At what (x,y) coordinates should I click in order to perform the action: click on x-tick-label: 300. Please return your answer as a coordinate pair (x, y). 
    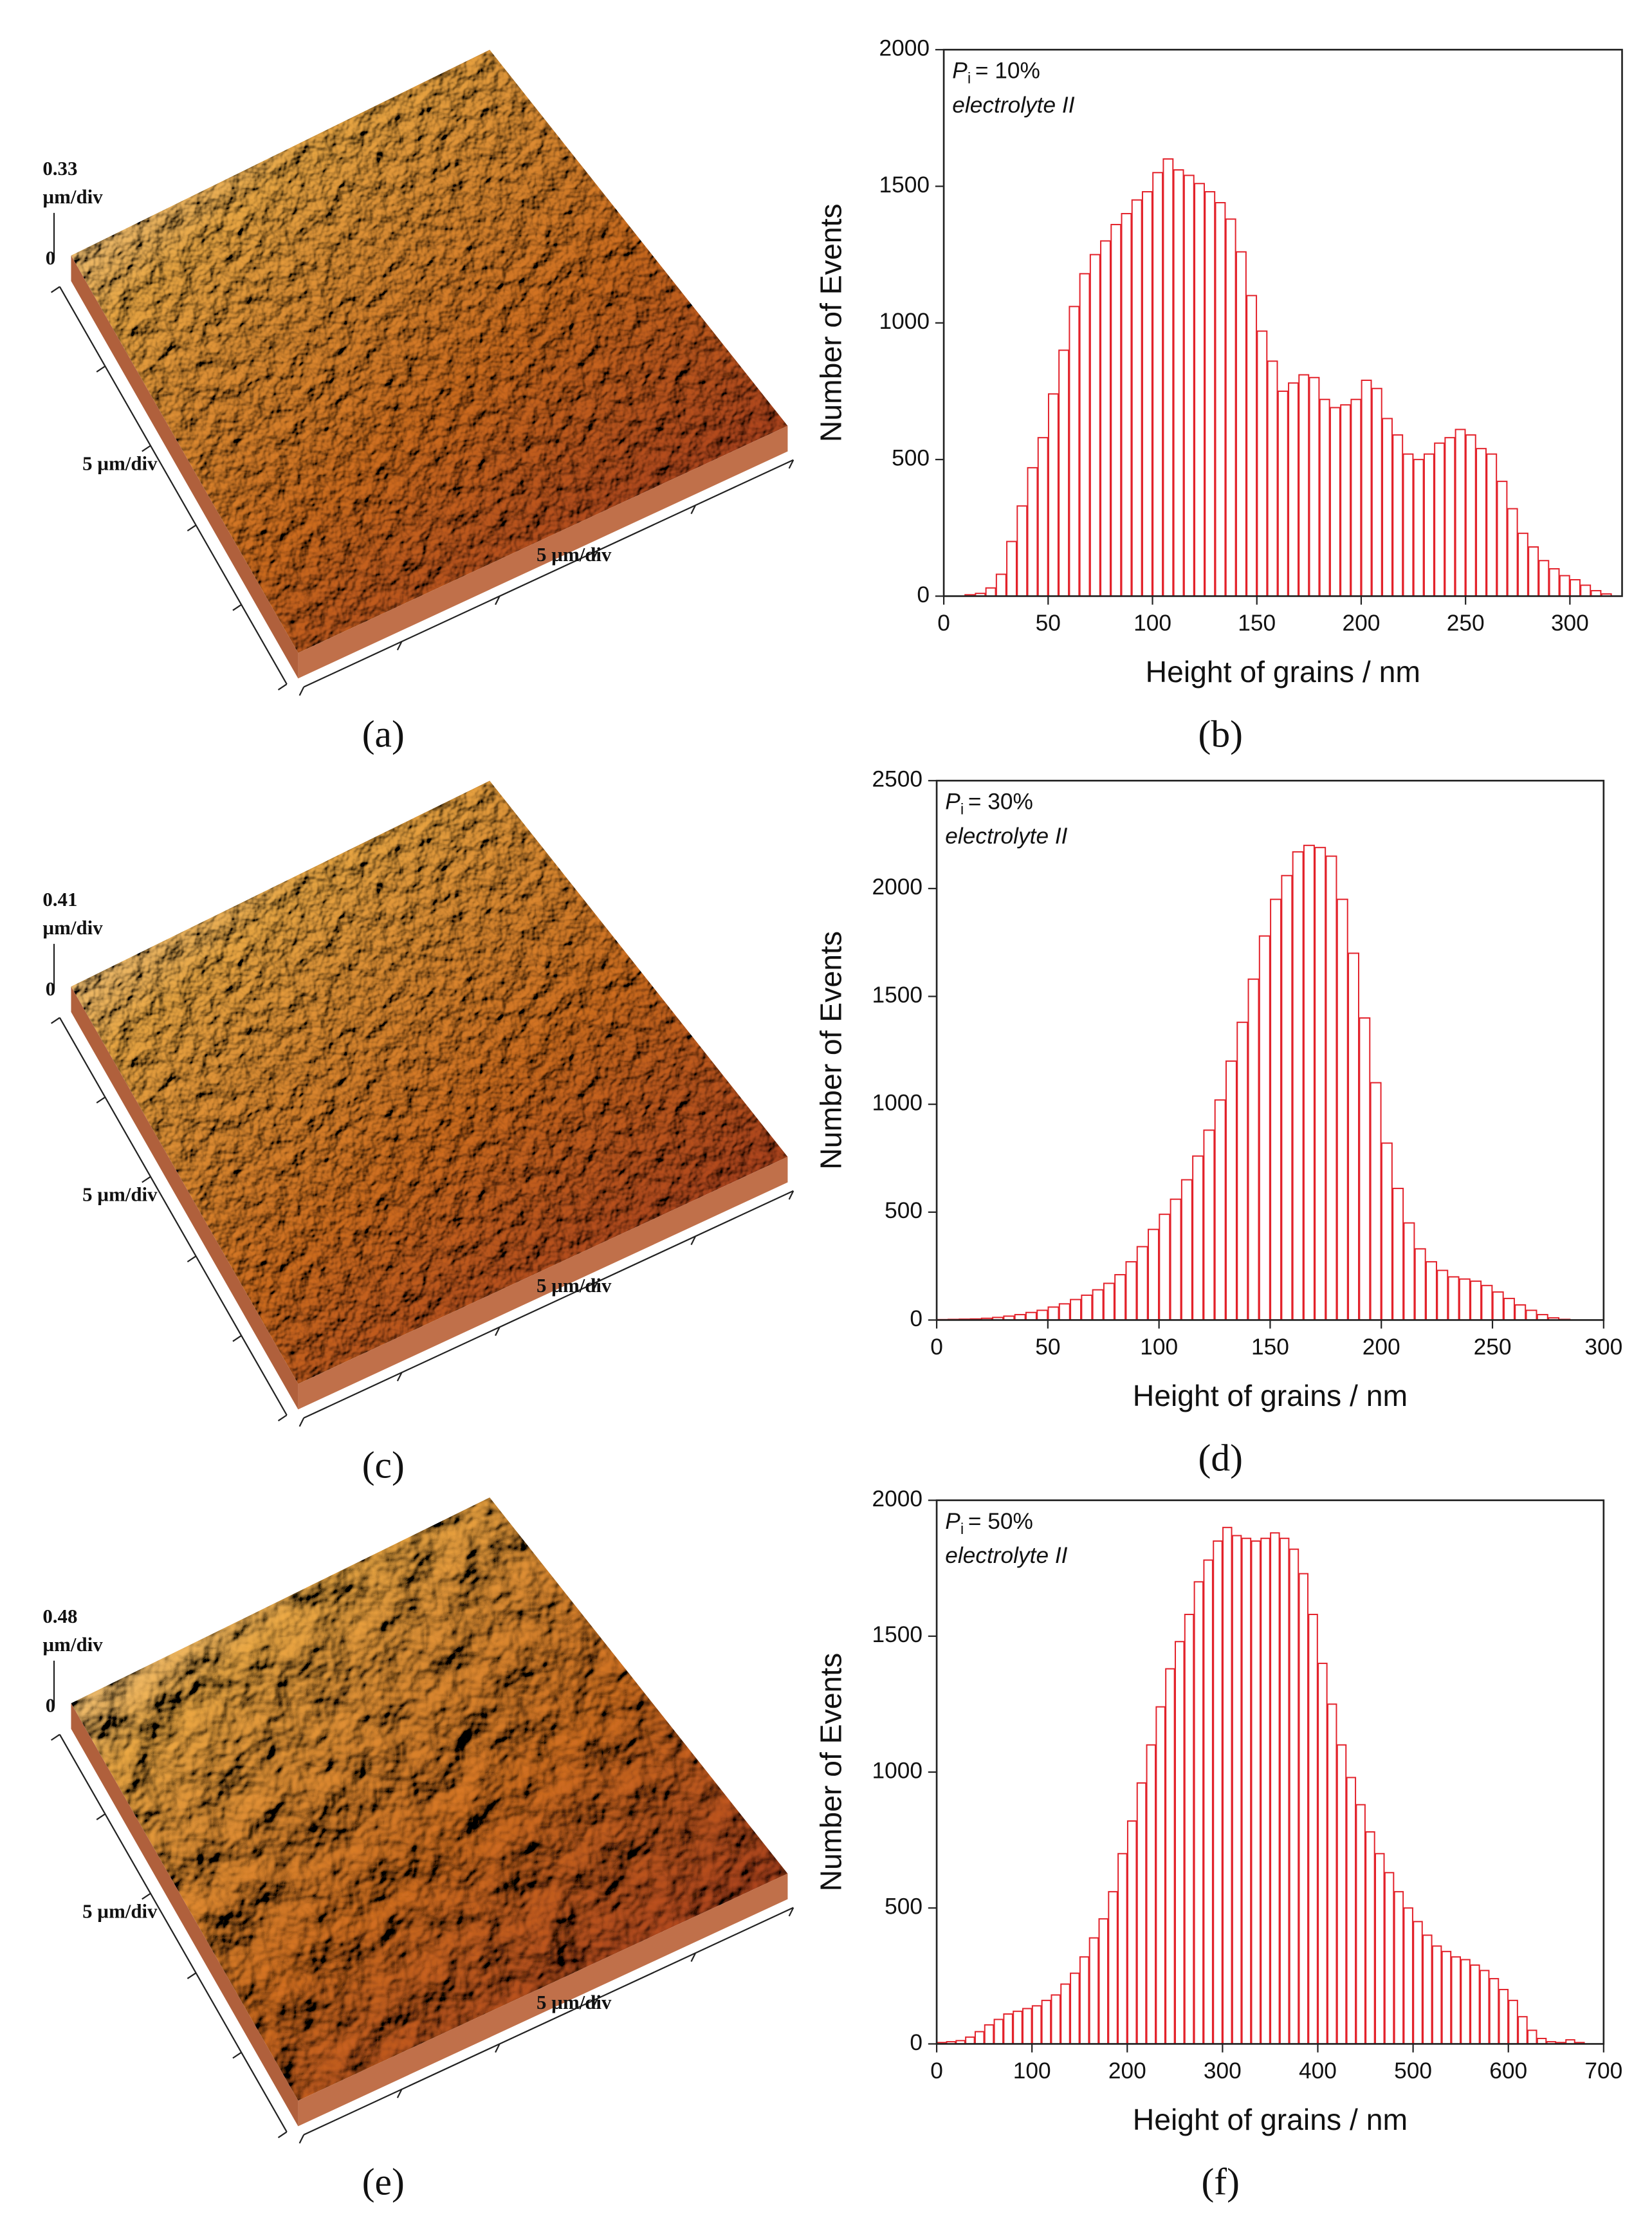
    Looking at the image, I should click on (1570, 623).